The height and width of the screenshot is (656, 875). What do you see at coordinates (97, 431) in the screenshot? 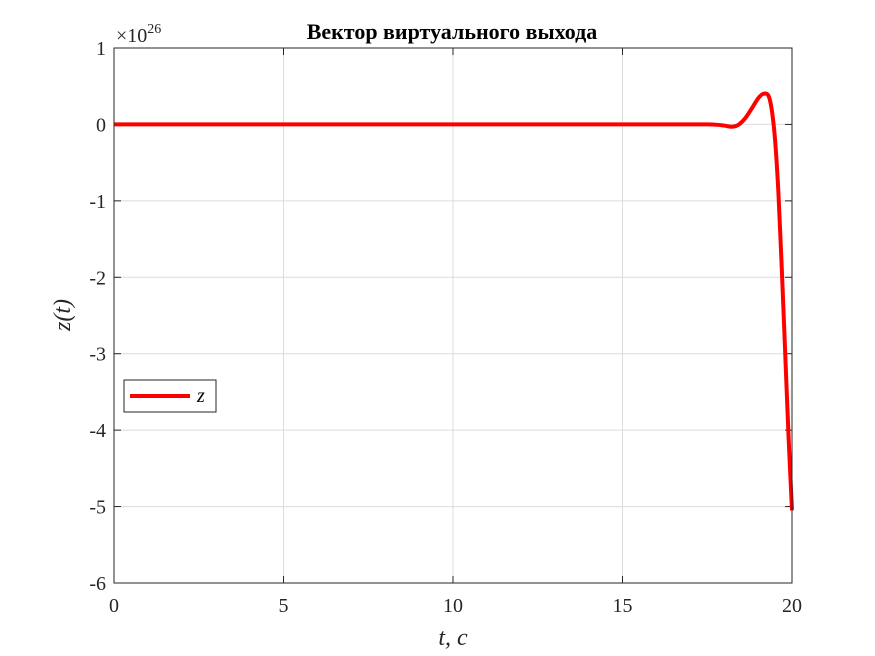
I see `y-tick-label: -4` at bounding box center [97, 431].